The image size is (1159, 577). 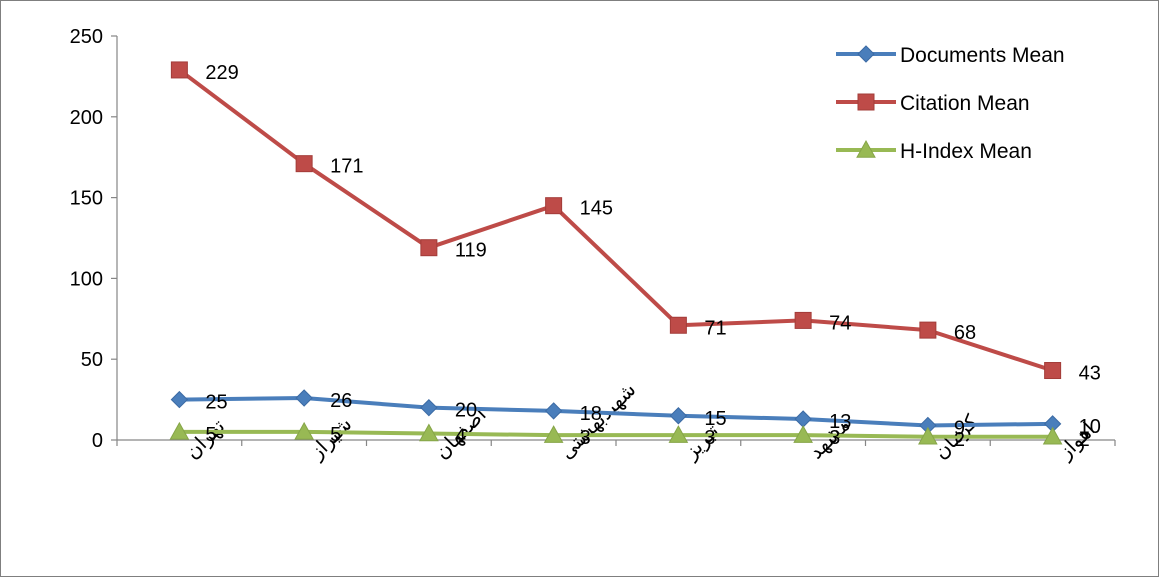 What do you see at coordinates (86, 118) in the screenshot?
I see `y-tick-label: 200` at bounding box center [86, 118].